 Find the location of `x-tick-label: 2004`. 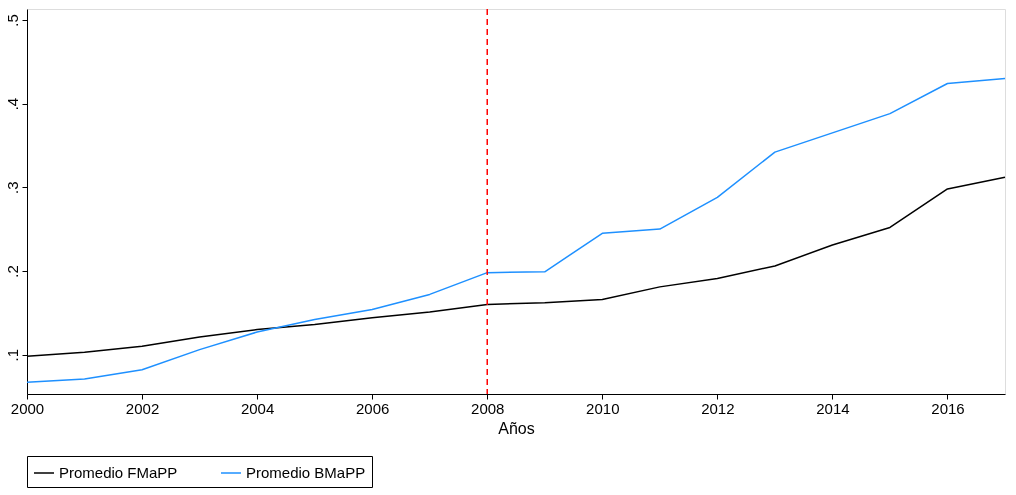

x-tick-label: 2004 is located at coordinates (257, 408).